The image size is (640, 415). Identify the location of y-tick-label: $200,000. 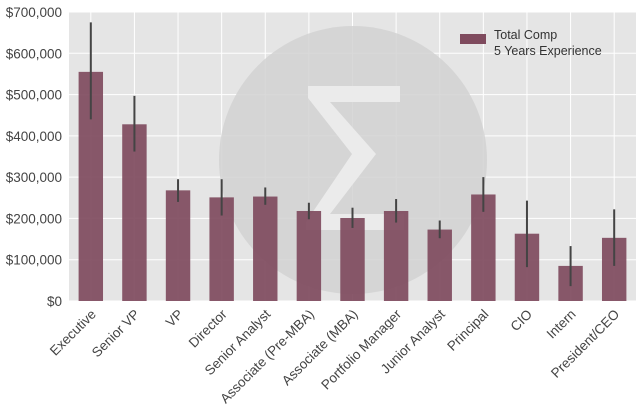
(34, 218).